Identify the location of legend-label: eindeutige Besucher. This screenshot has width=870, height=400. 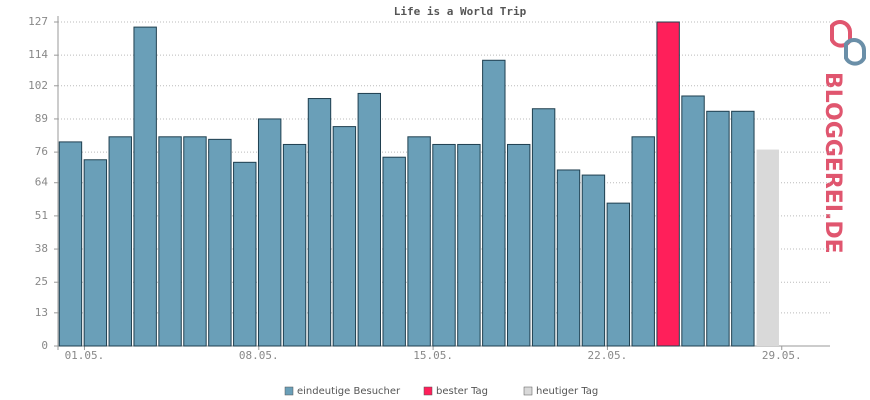
(349, 391).